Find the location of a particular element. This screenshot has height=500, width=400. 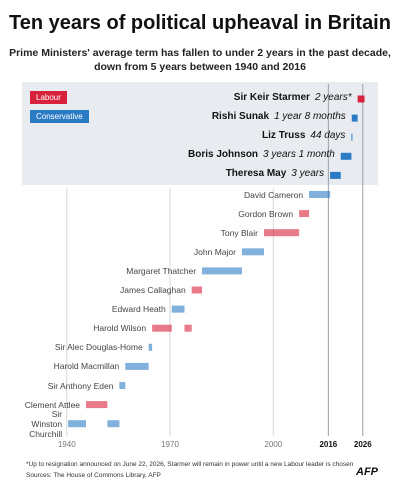

row-label: Theresa May 3 years is located at coordinates (275, 174).